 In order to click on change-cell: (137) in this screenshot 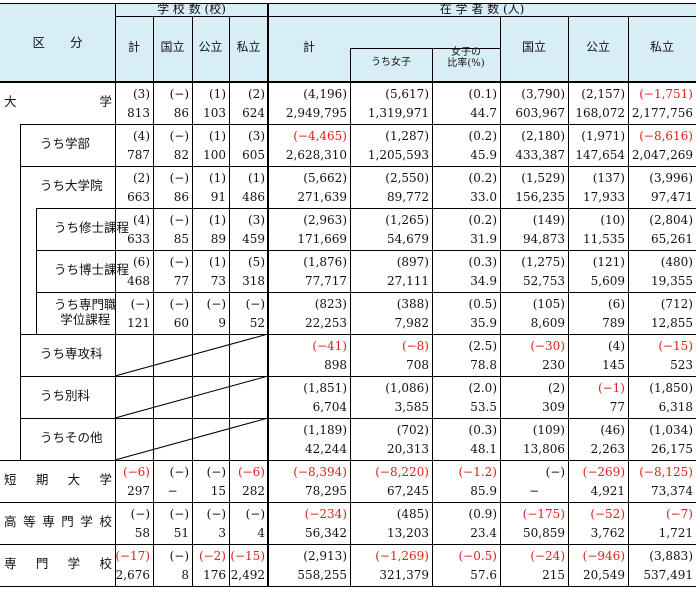, I will do `click(608, 178)`.